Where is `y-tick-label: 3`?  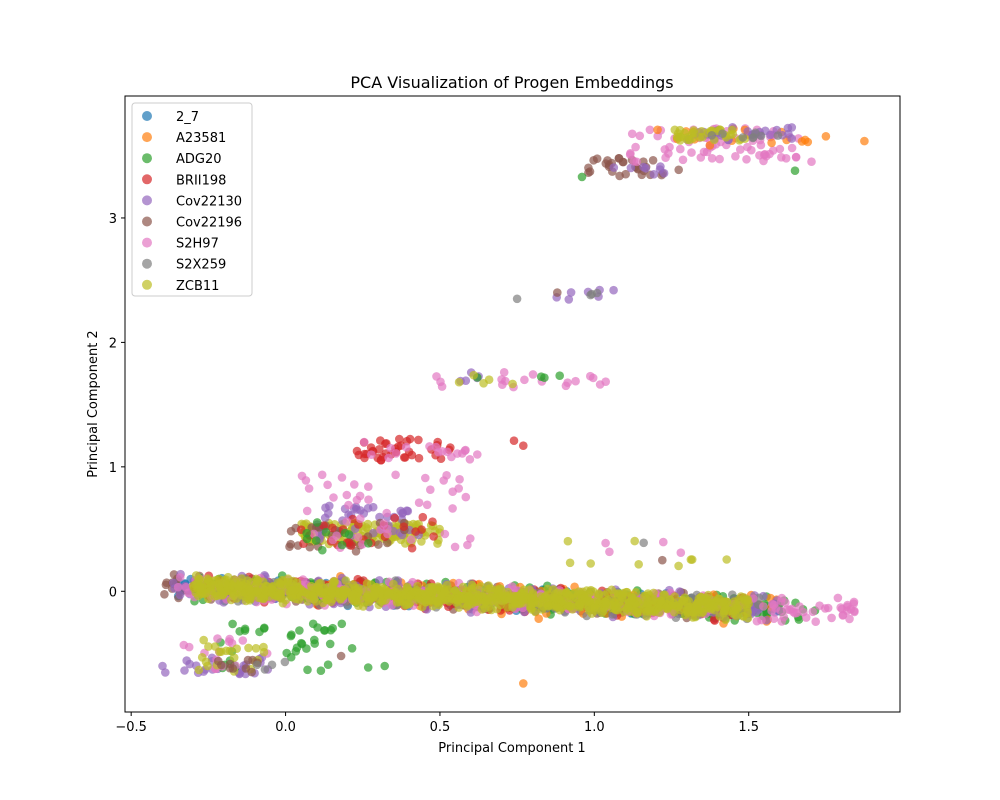 y-tick-label: 3 is located at coordinates (113, 219).